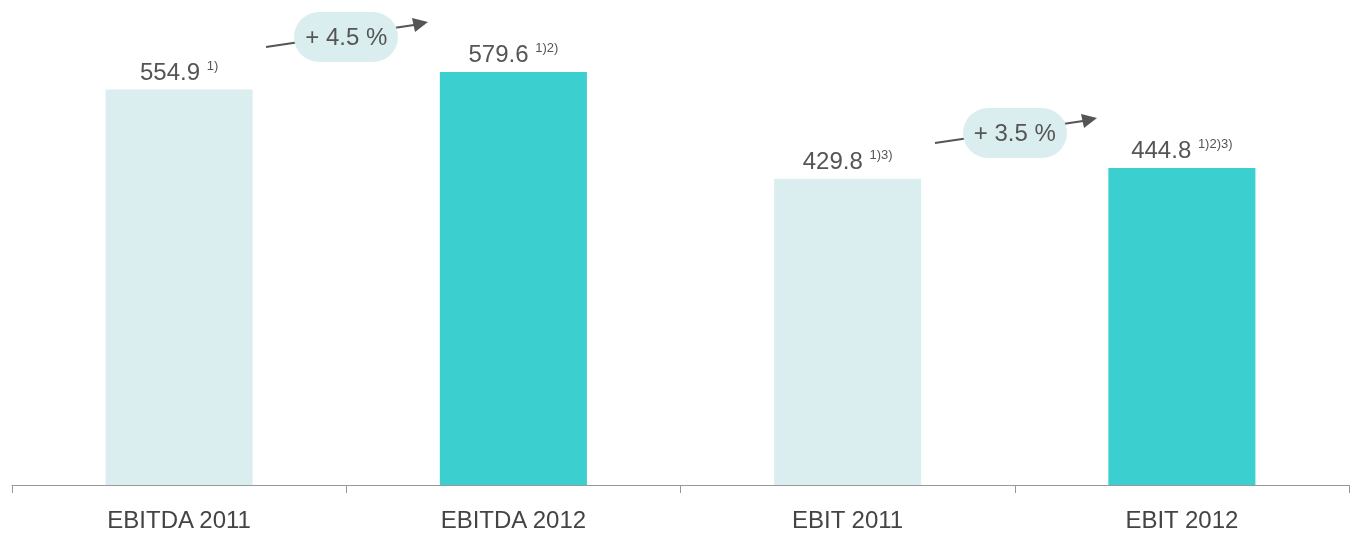  What do you see at coordinates (179, 519) in the screenshot?
I see `x-tick-label: EBITDA 2011` at bounding box center [179, 519].